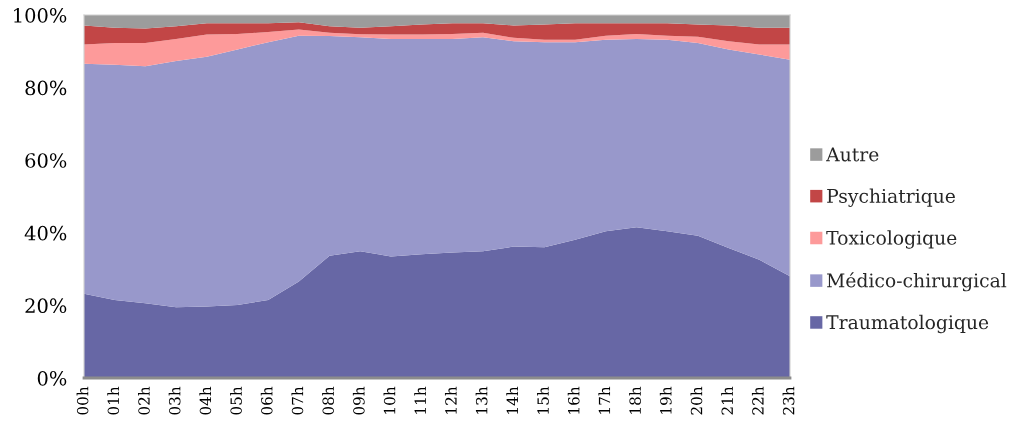  Describe the element at coordinates (635, 400) in the screenshot. I see `x-tick-label: 18h` at that location.